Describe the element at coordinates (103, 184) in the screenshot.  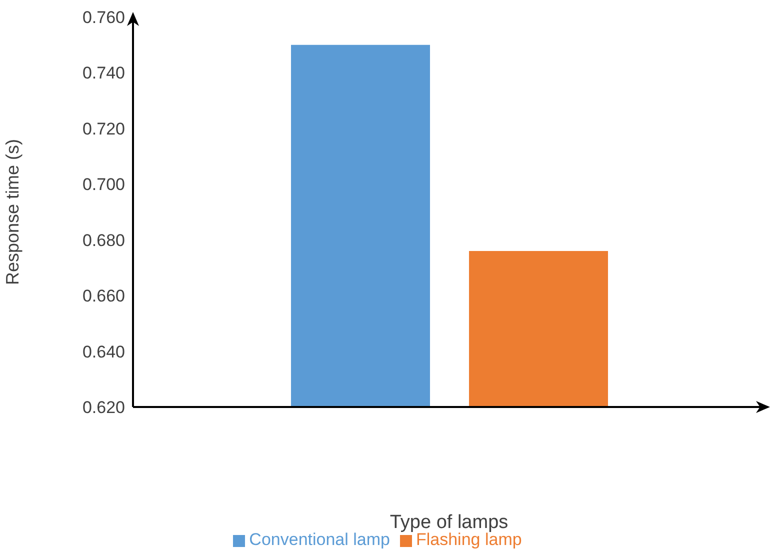
I see `y-tick-label: 0.700` at that location.